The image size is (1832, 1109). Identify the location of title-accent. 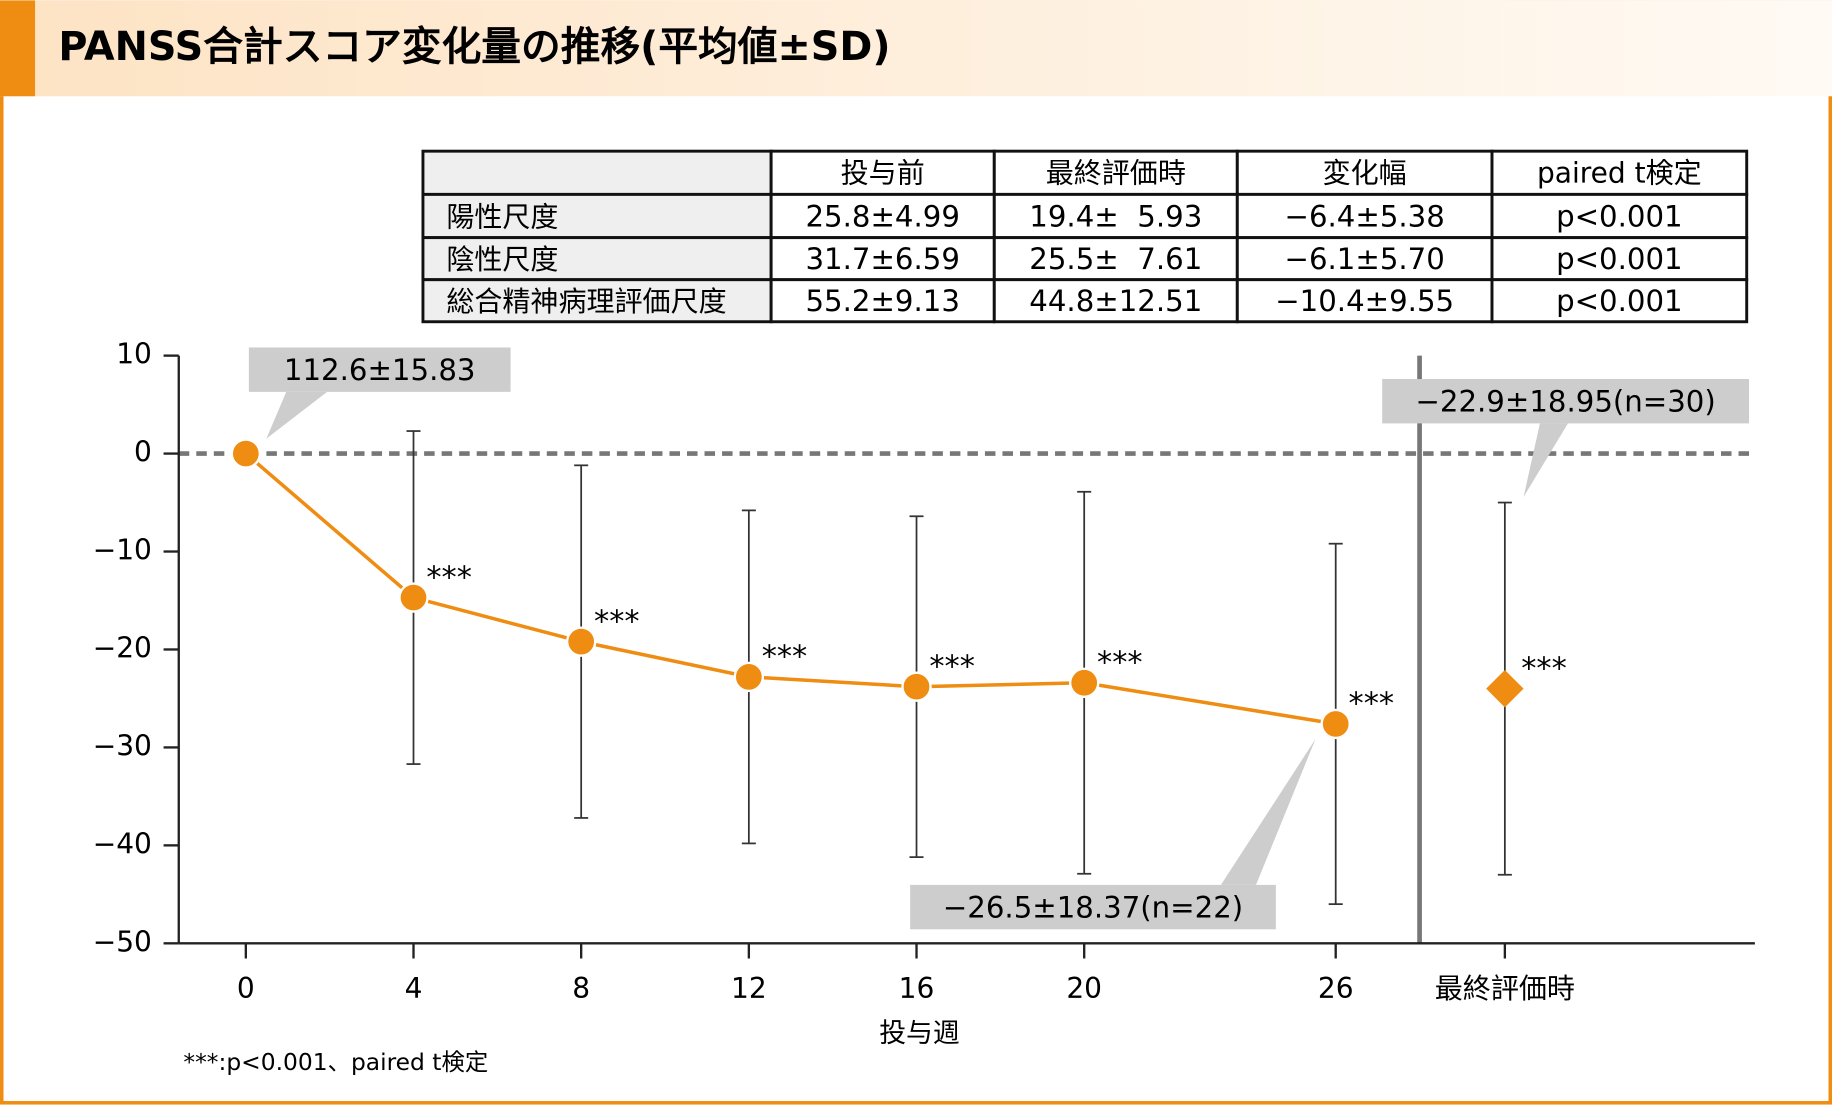
(18, 48).